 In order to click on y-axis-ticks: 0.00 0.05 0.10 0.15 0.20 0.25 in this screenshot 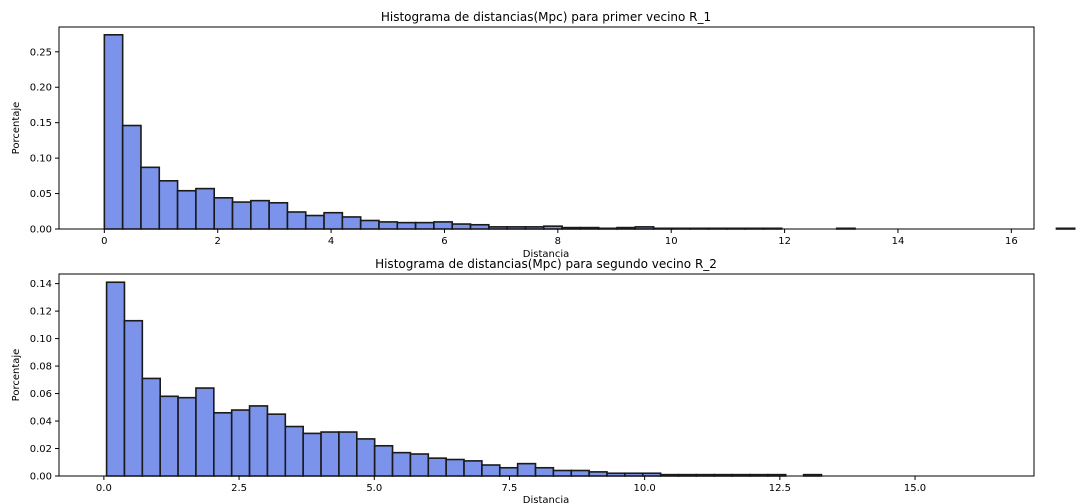, I will do `click(44, 141)`.